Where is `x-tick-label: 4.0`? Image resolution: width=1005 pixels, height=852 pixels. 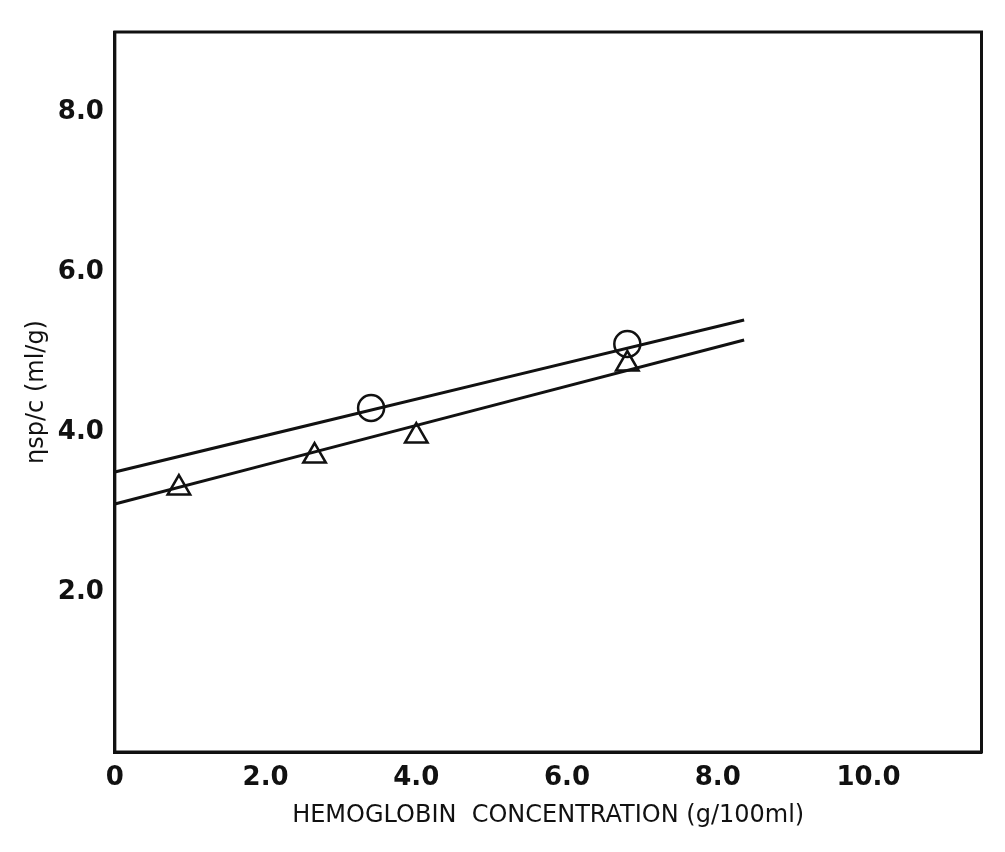
x-tick-label: 4.0 is located at coordinates (416, 776).